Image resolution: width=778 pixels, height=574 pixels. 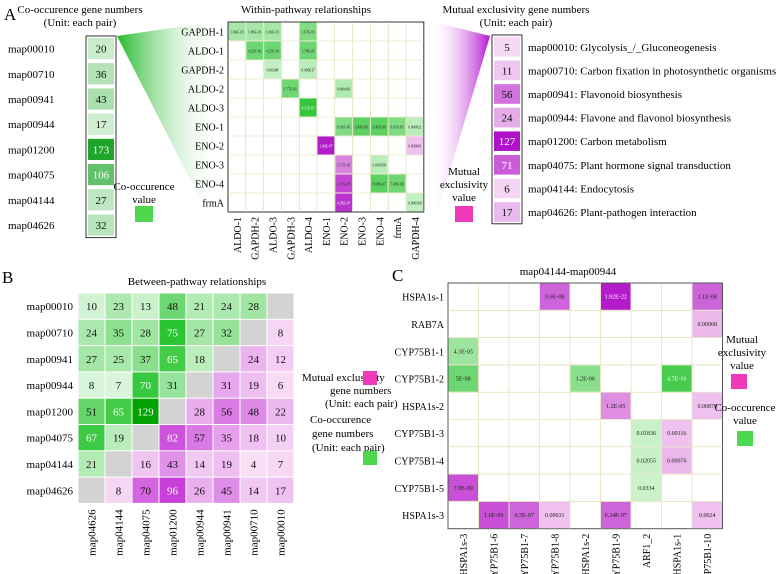 I want to click on column-label: CYP75B1-9, so click(x=617, y=554).